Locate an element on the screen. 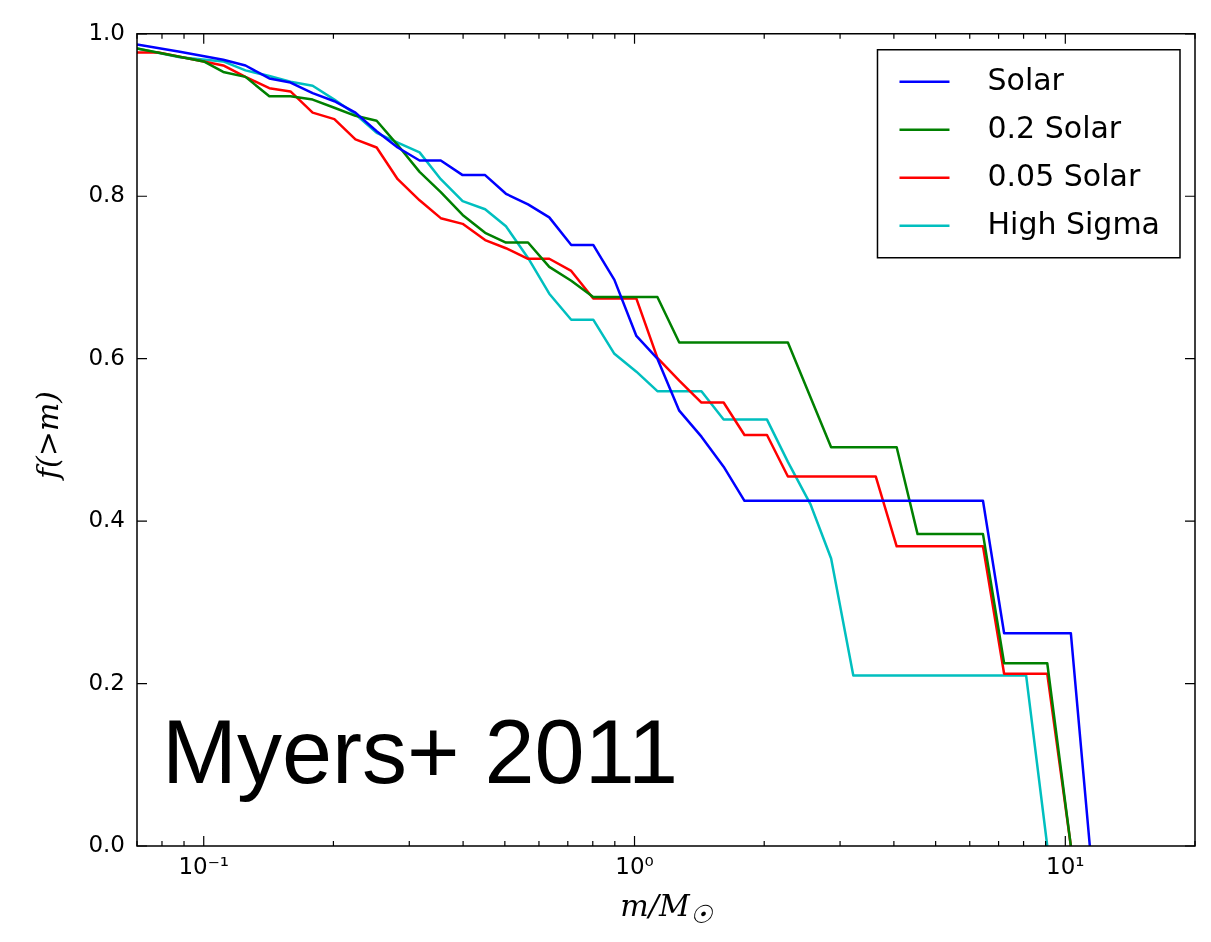 The width and height of the screenshot is (1211, 942). legend-label: 0.2 Solar is located at coordinates (1054, 127).